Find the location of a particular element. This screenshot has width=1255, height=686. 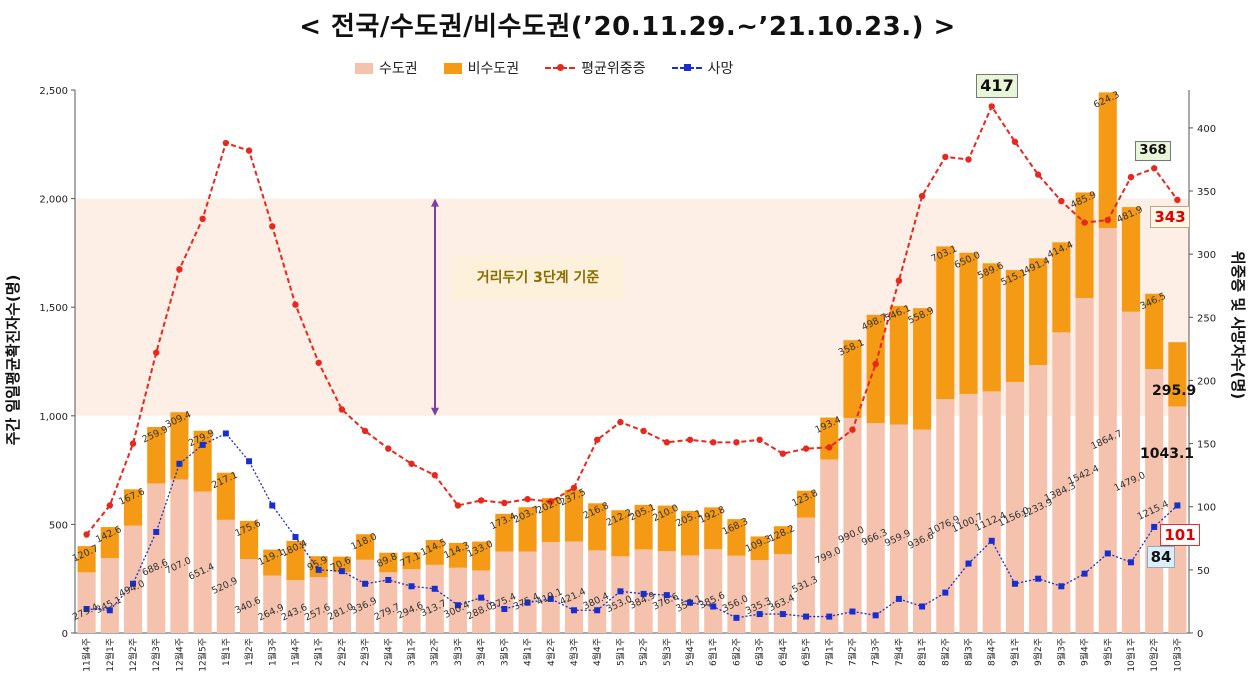

legend-item-capital: 수도권 is located at coordinates (386, 68).